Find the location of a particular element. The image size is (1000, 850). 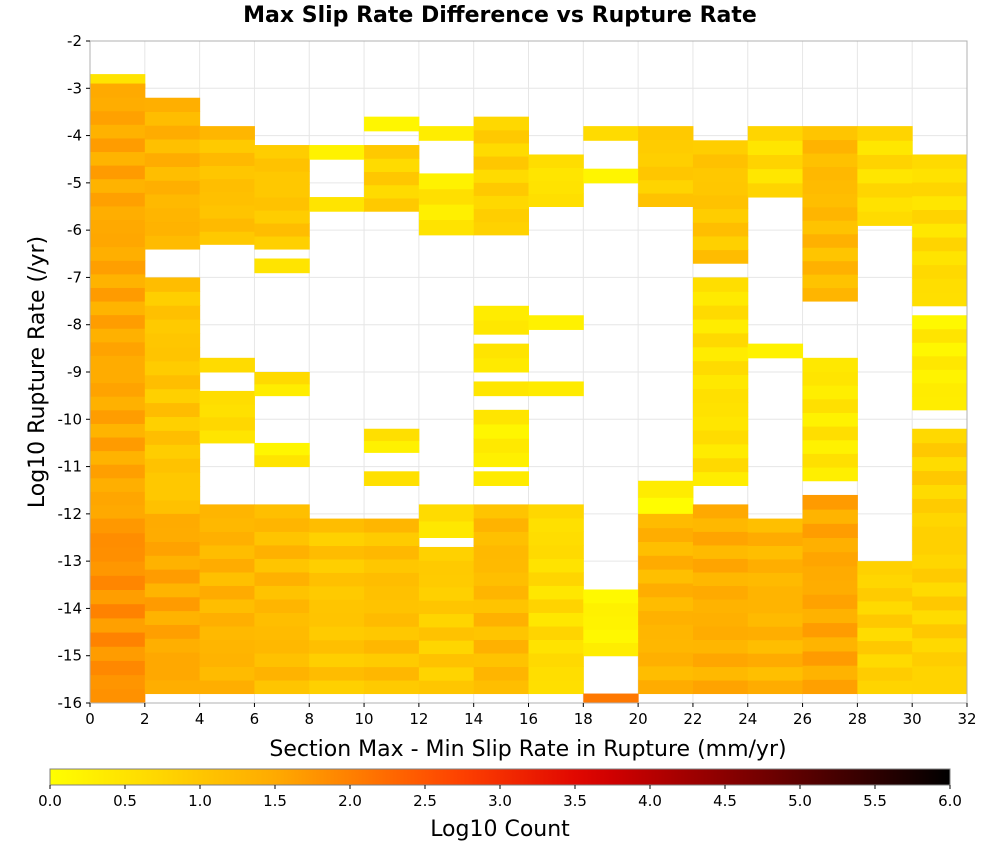

colorbar-tick-label: 5.5 is located at coordinates (875, 801).